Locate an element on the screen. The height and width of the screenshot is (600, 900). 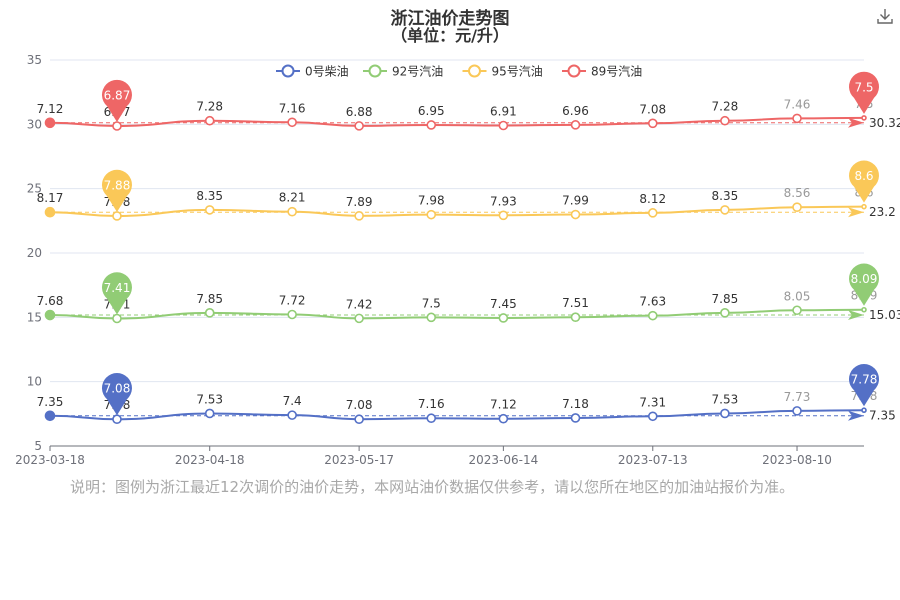
data-label: 7.12 is located at coordinates (50, 109).